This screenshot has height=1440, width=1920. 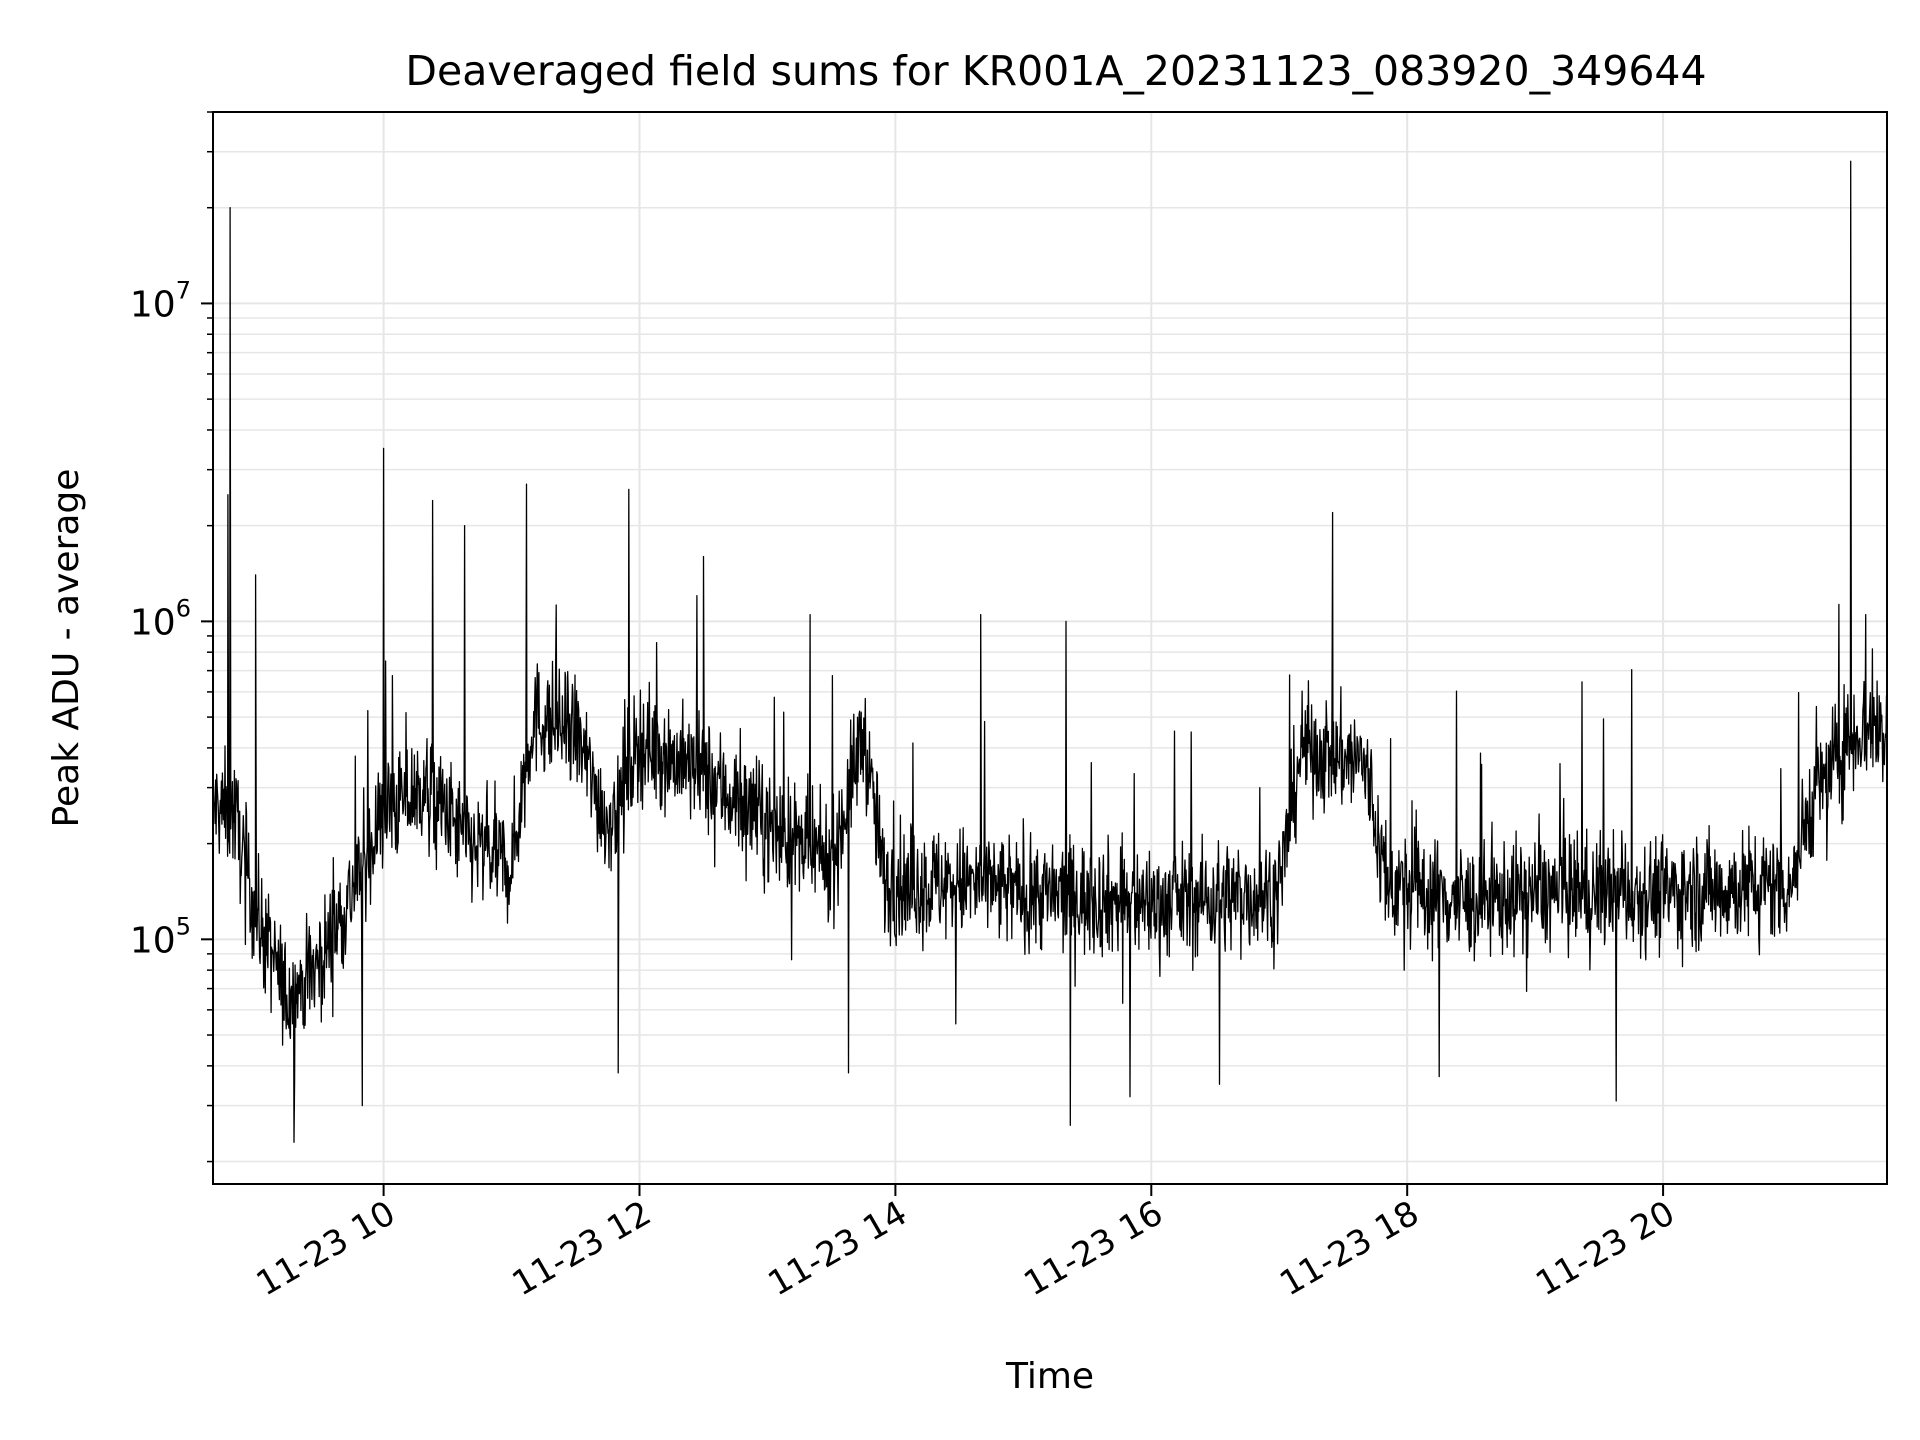 What do you see at coordinates (160, 300) in the screenshot?
I see `y-tick-label: 10⁷` at bounding box center [160, 300].